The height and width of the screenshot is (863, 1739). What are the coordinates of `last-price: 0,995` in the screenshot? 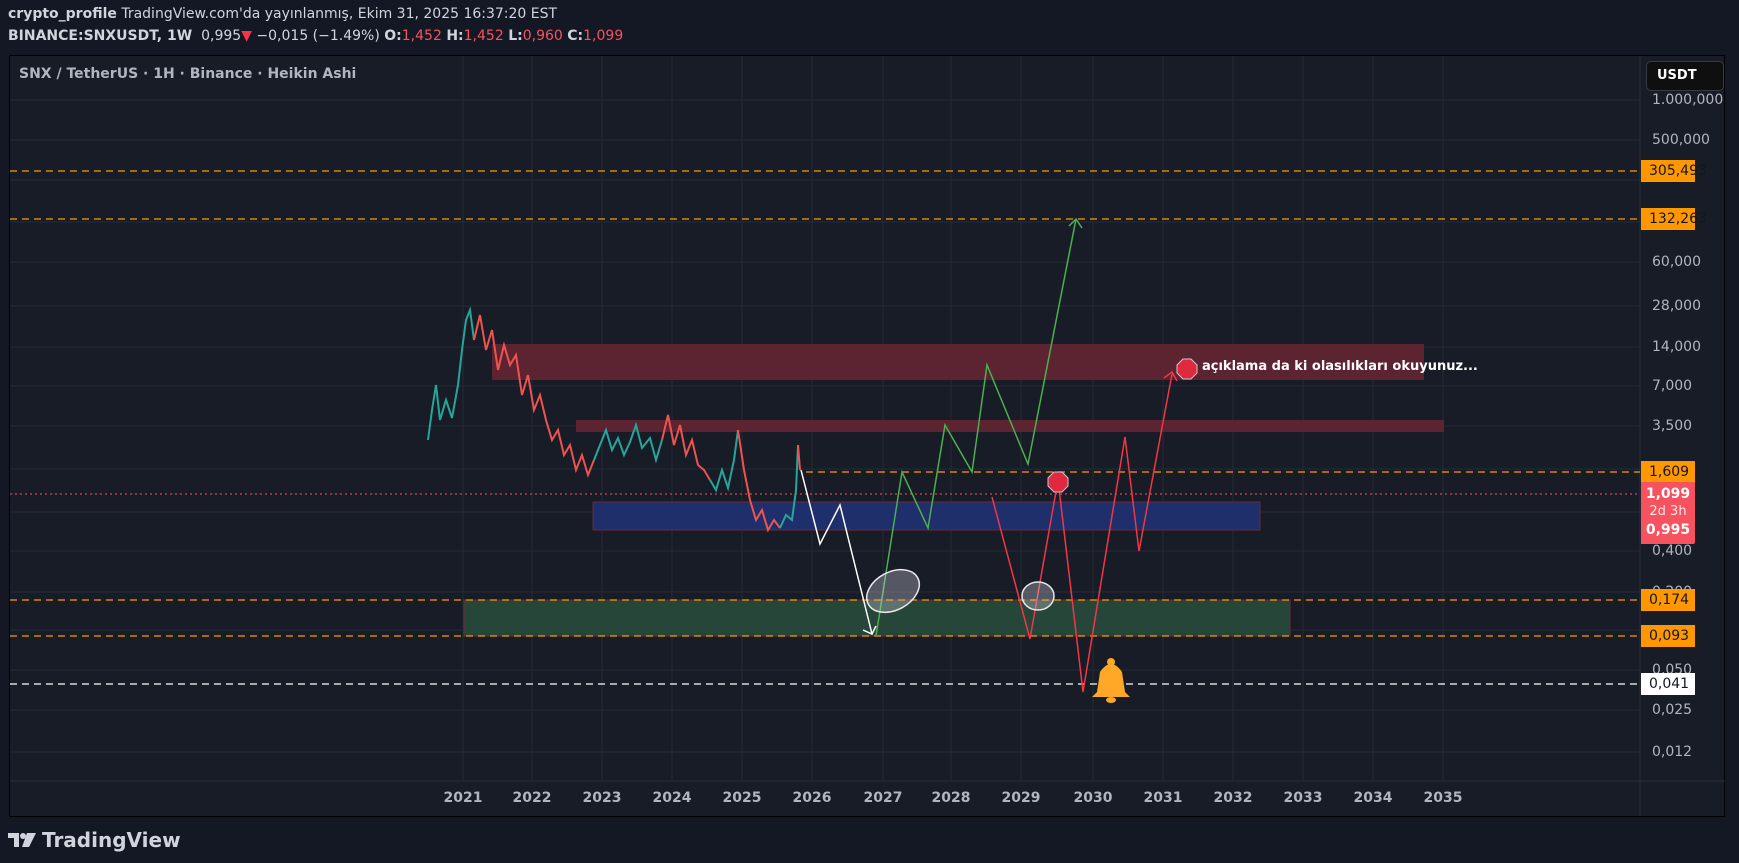 It's located at (221, 36).